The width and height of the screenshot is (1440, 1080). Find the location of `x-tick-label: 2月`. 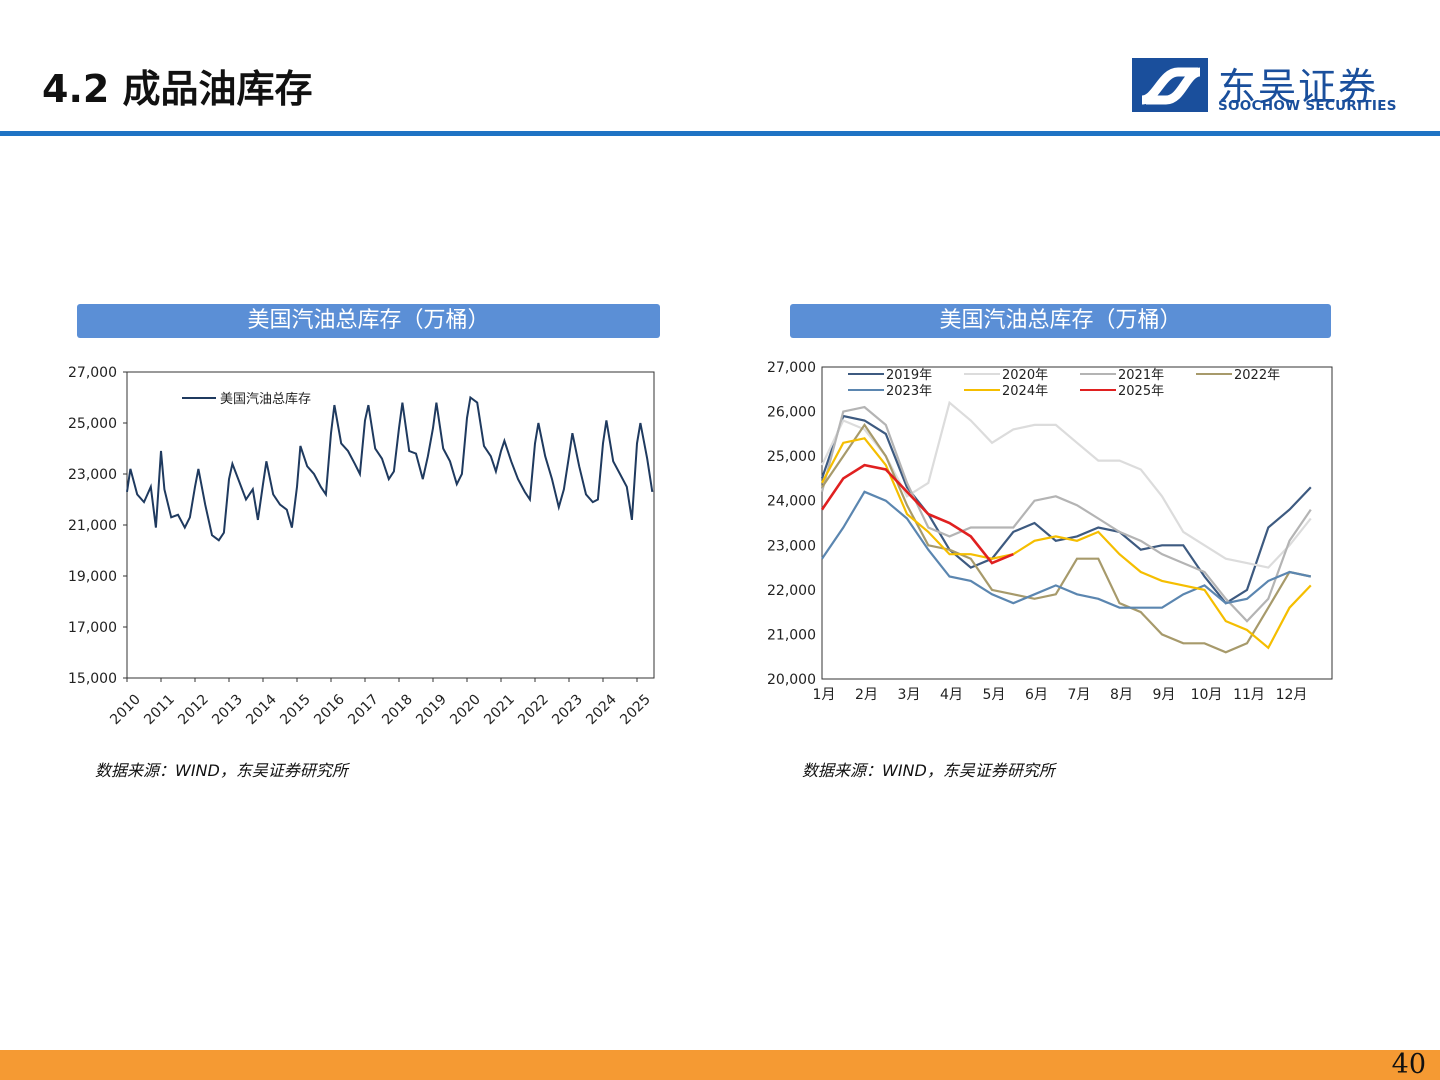

x-tick-label: 2月 is located at coordinates (866, 695).